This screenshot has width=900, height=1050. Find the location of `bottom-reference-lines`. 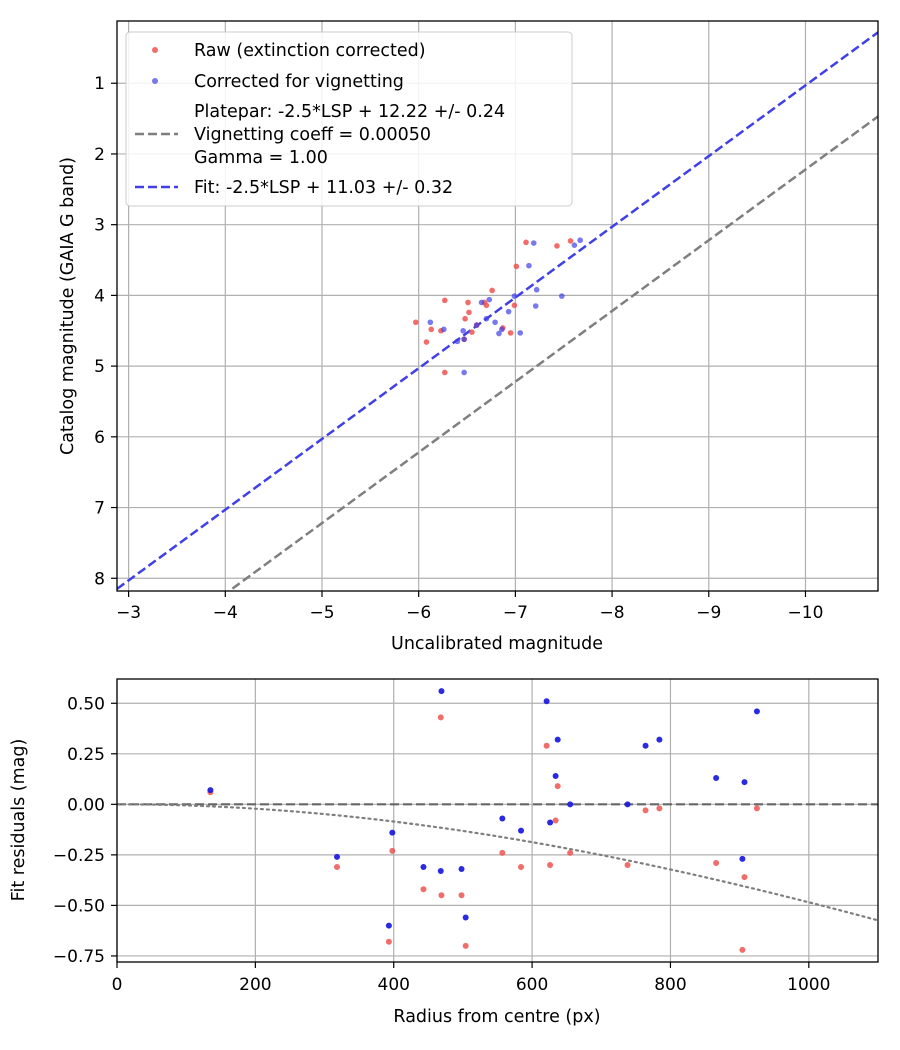

bottom-reference-lines is located at coordinates (497, 862).